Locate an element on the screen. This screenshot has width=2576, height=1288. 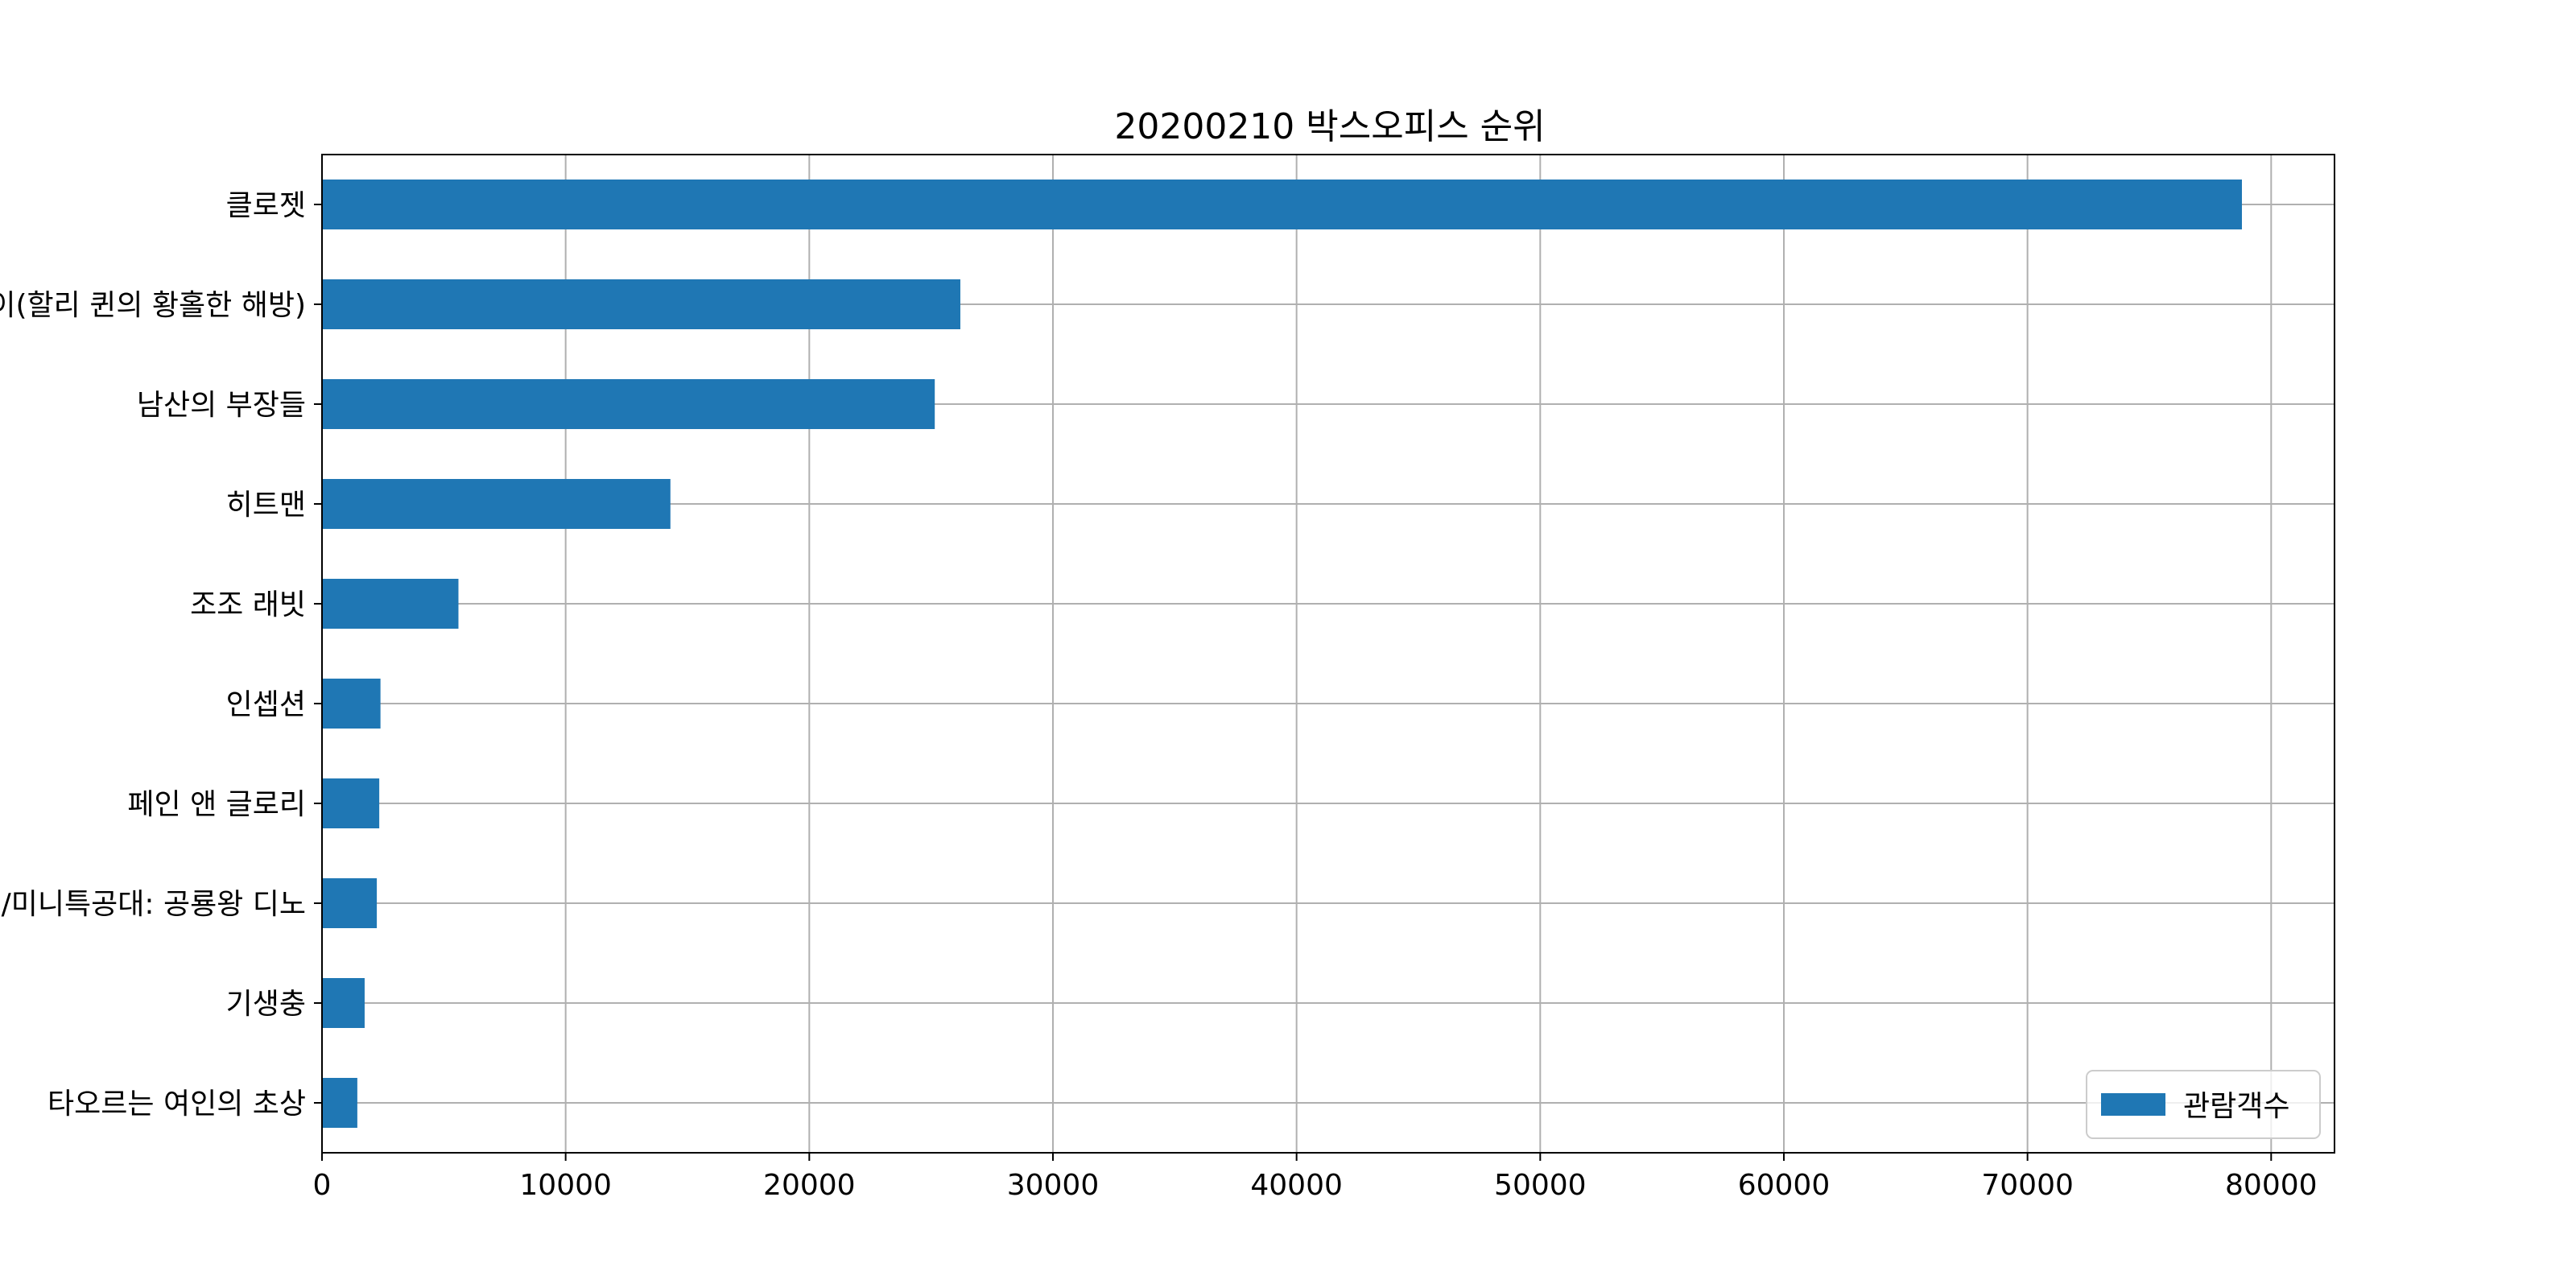
x-tick-label: 60000 is located at coordinates (1784, 1185).